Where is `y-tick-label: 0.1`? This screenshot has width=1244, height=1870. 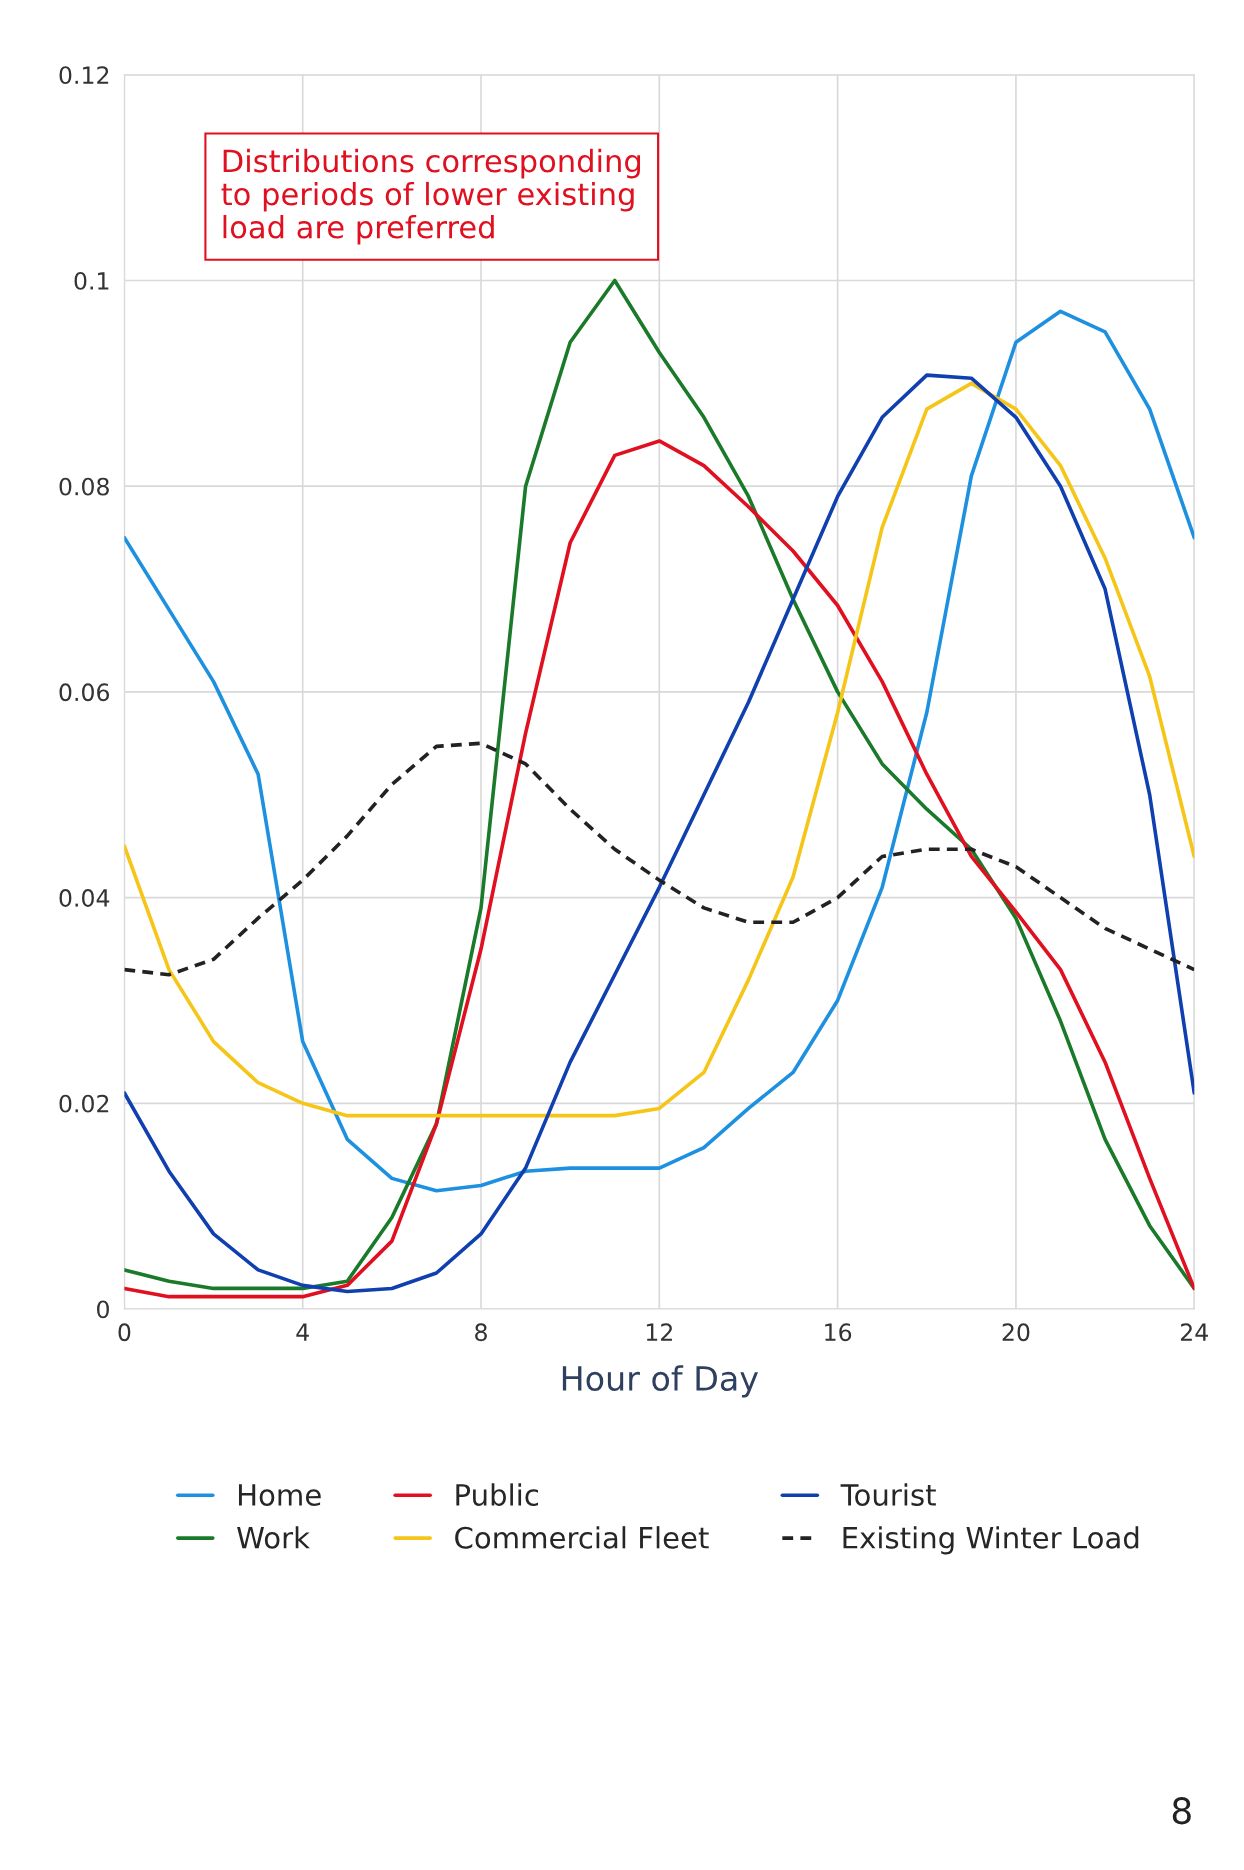 y-tick-label: 0.1 is located at coordinates (91, 280).